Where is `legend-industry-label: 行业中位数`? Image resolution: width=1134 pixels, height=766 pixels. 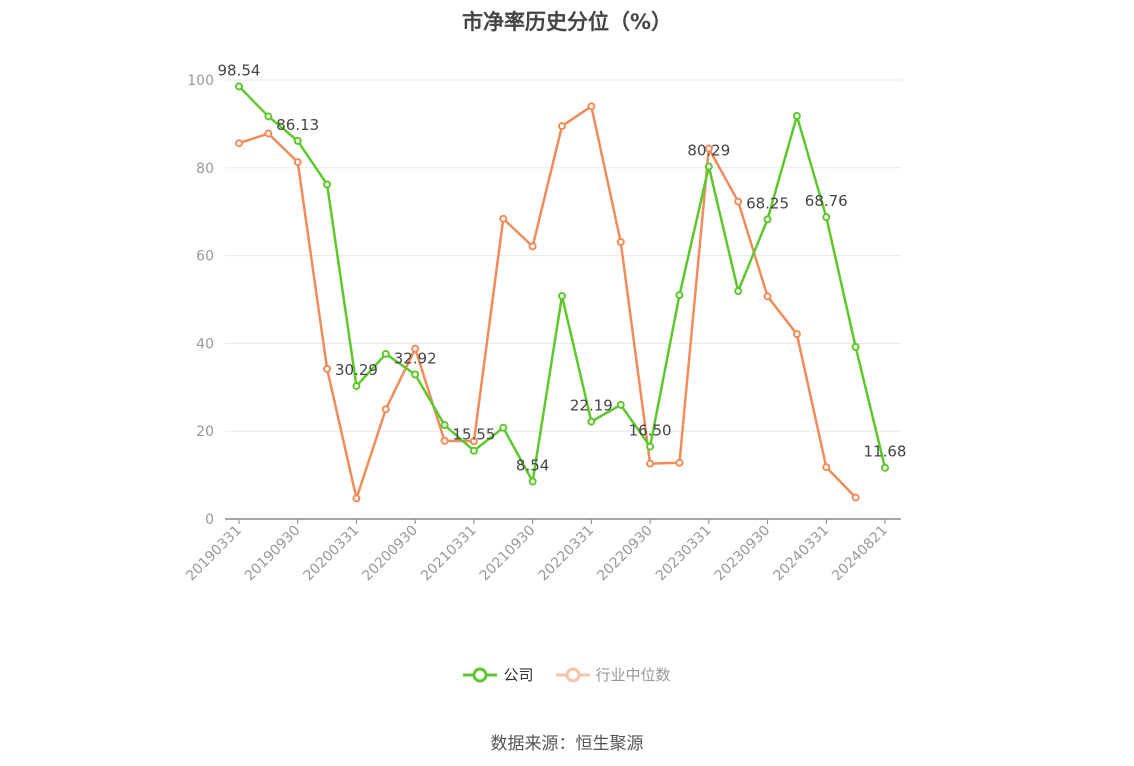
legend-industry-label: 行业中位数 is located at coordinates (633, 675).